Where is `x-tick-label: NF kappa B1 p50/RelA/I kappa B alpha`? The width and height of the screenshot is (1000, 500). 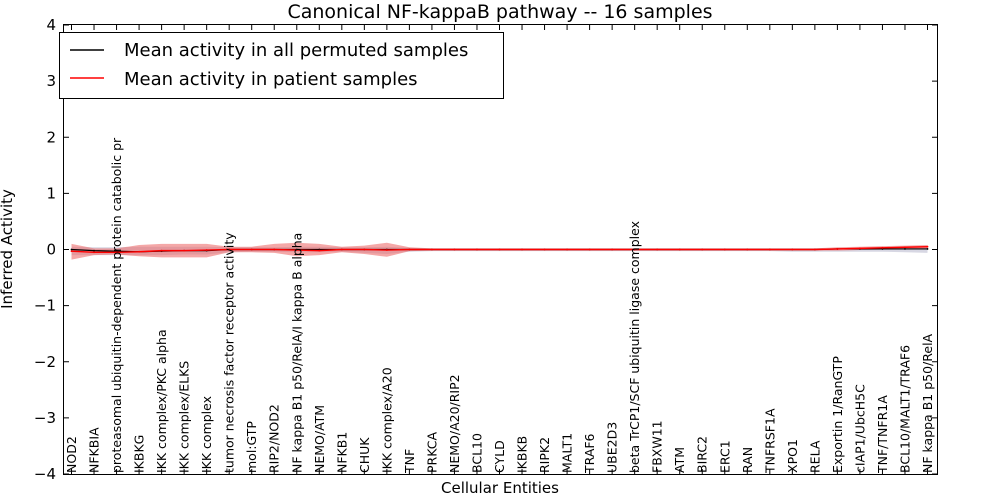
x-tick-label: NF kappa B1 p50/RelA/I kappa B alpha is located at coordinates (296, 353).